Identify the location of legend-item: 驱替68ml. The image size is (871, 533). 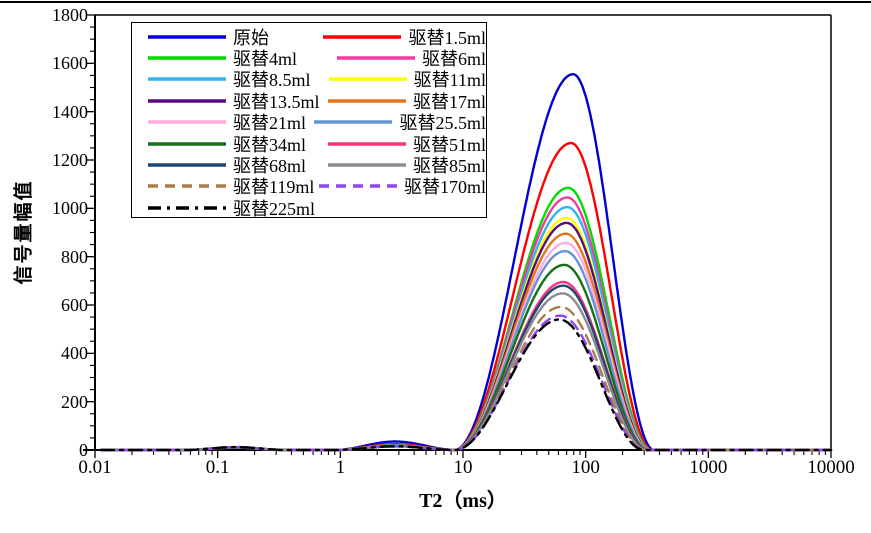
(238, 165).